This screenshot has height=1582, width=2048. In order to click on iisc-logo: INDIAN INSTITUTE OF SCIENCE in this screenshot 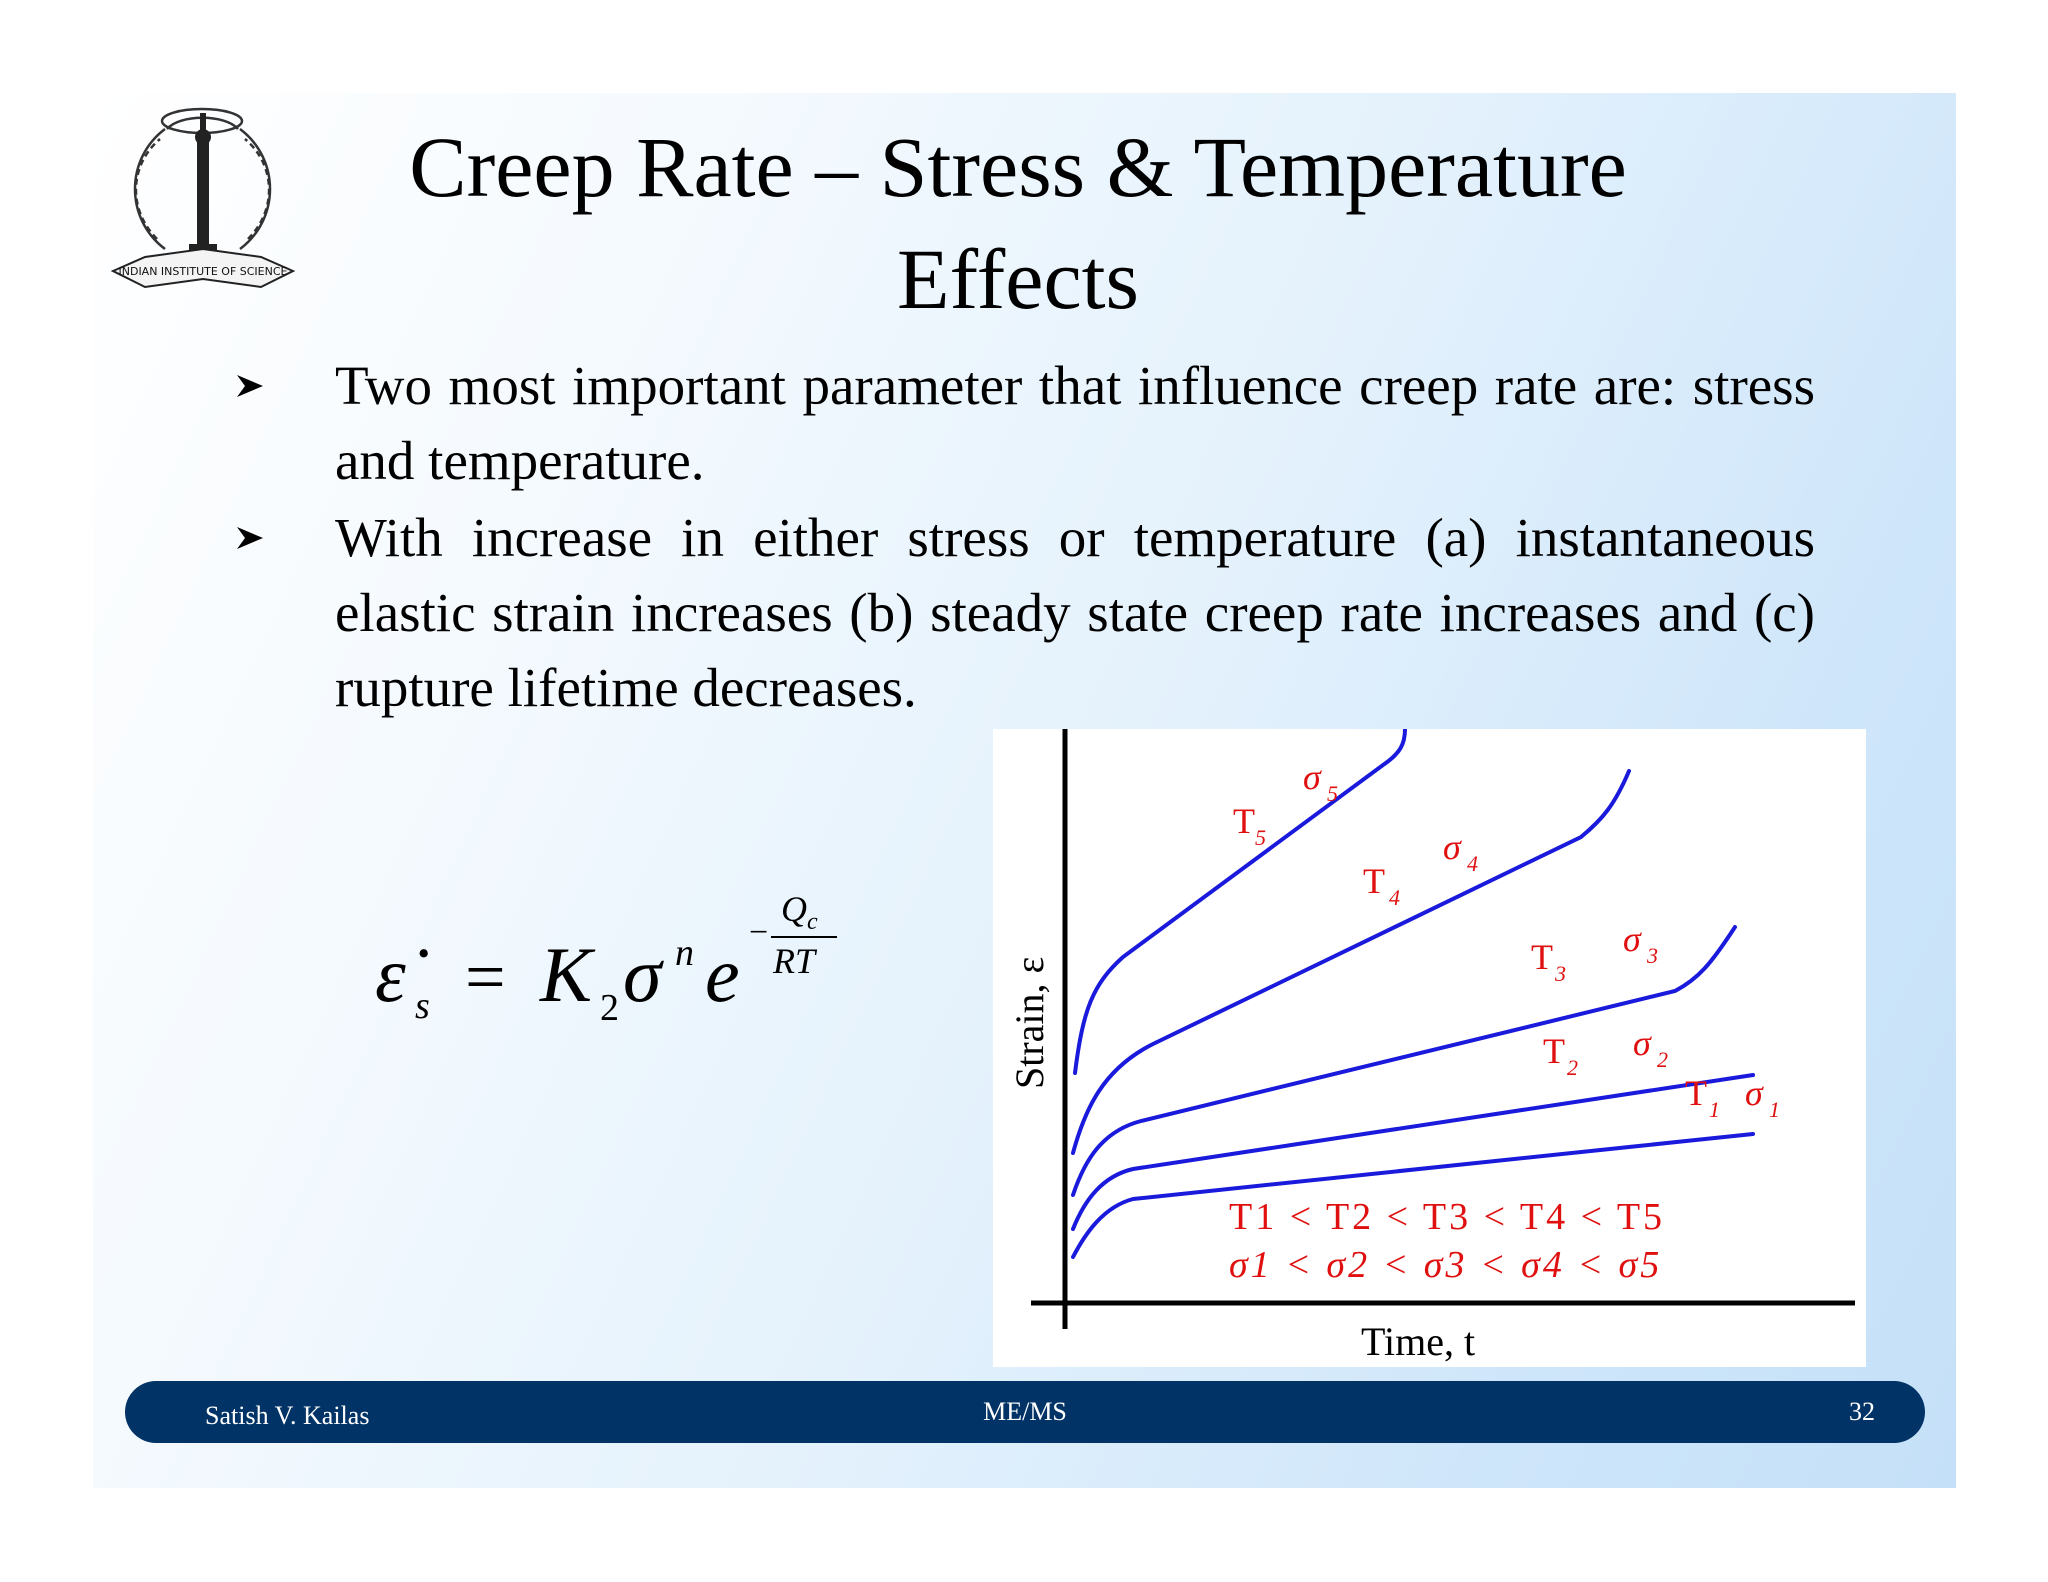, I will do `click(203, 198)`.